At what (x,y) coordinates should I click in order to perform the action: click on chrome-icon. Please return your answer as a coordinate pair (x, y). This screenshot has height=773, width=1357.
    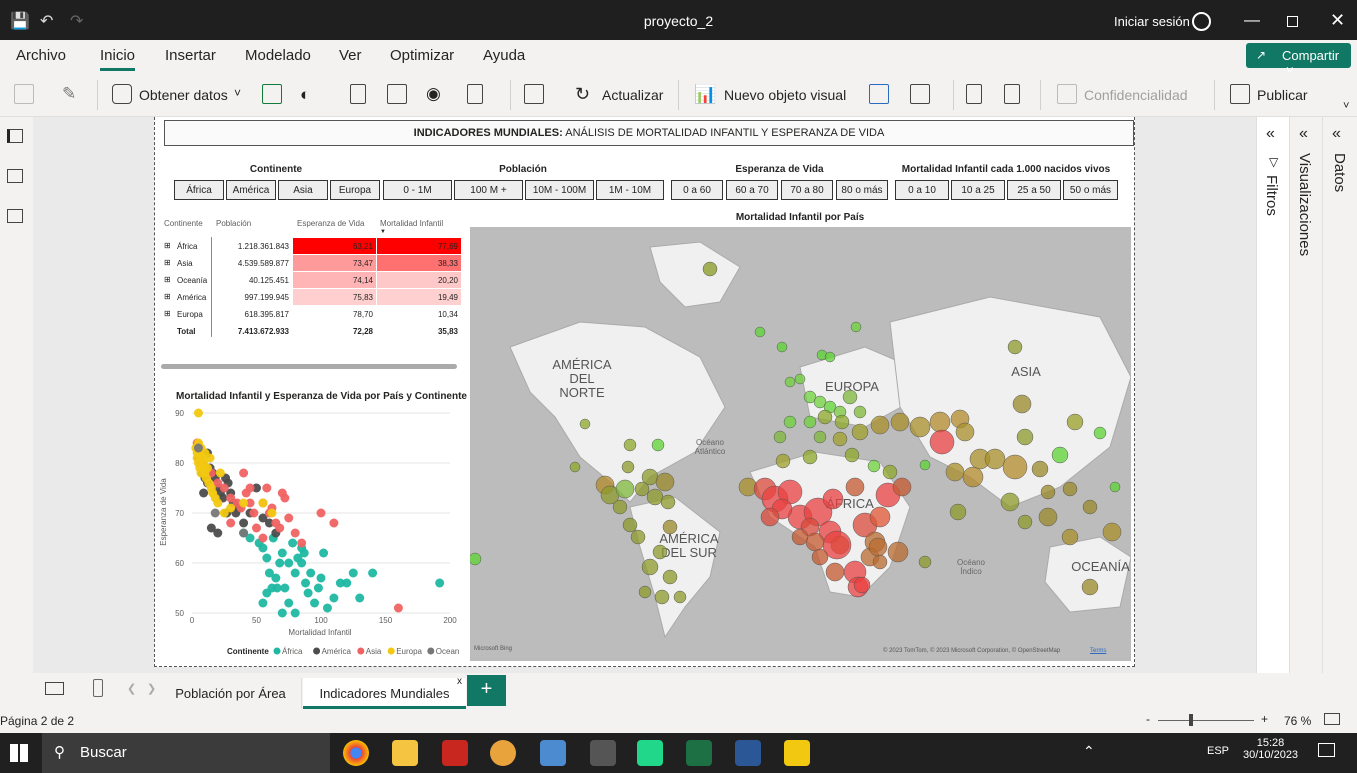
    Looking at the image, I should click on (356, 753).